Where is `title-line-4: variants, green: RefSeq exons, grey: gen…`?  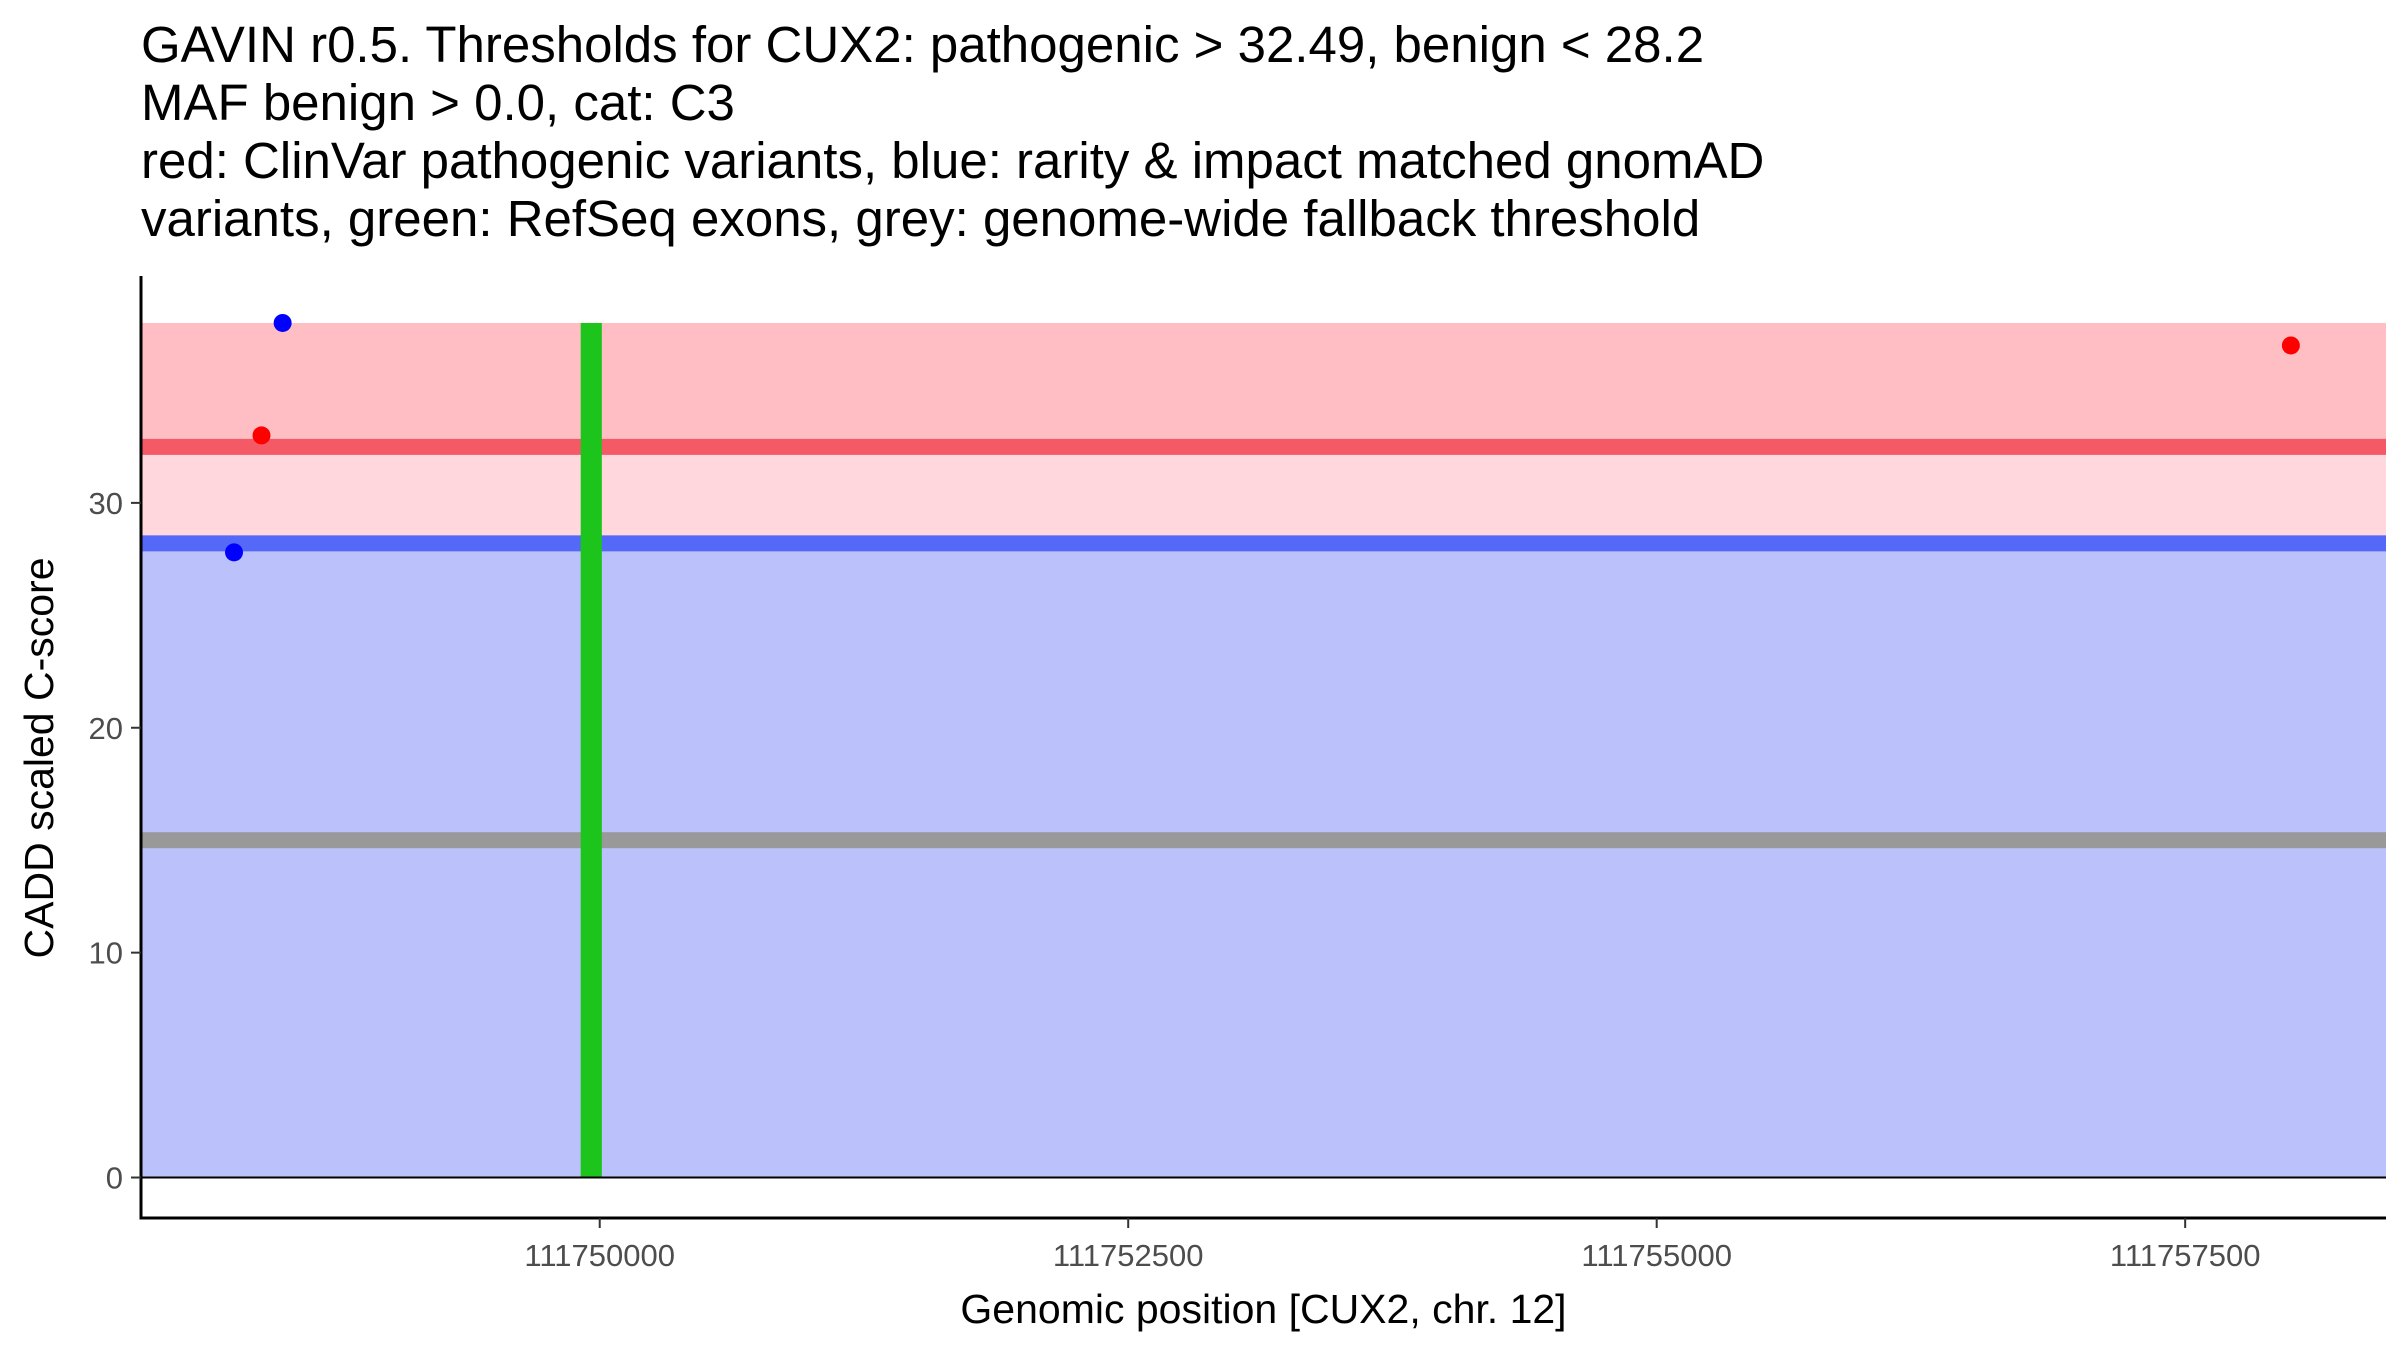
title-line-4: variants, green: RefSeq exons, grey: gen… is located at coordinates (920, 218).